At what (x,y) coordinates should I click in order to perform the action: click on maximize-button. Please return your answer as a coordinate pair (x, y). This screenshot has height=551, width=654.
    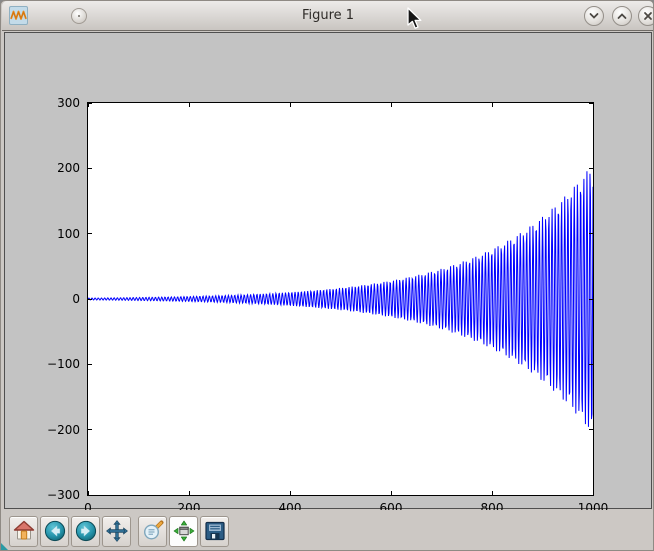
    Looking at the image, I should click on (622, 16).